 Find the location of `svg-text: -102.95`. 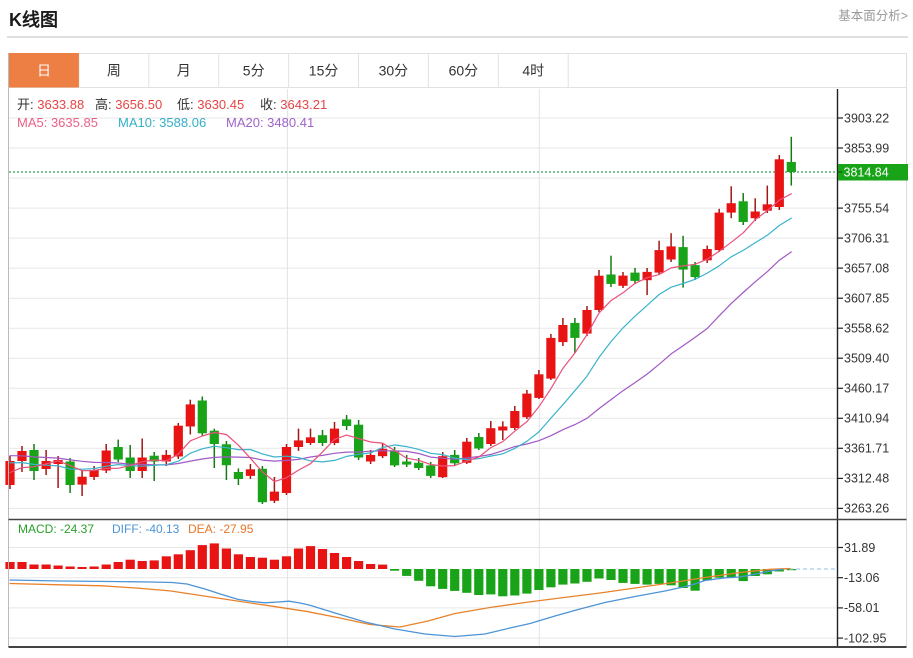

svg-text: -102.95 is located at coordinates (865, 638).